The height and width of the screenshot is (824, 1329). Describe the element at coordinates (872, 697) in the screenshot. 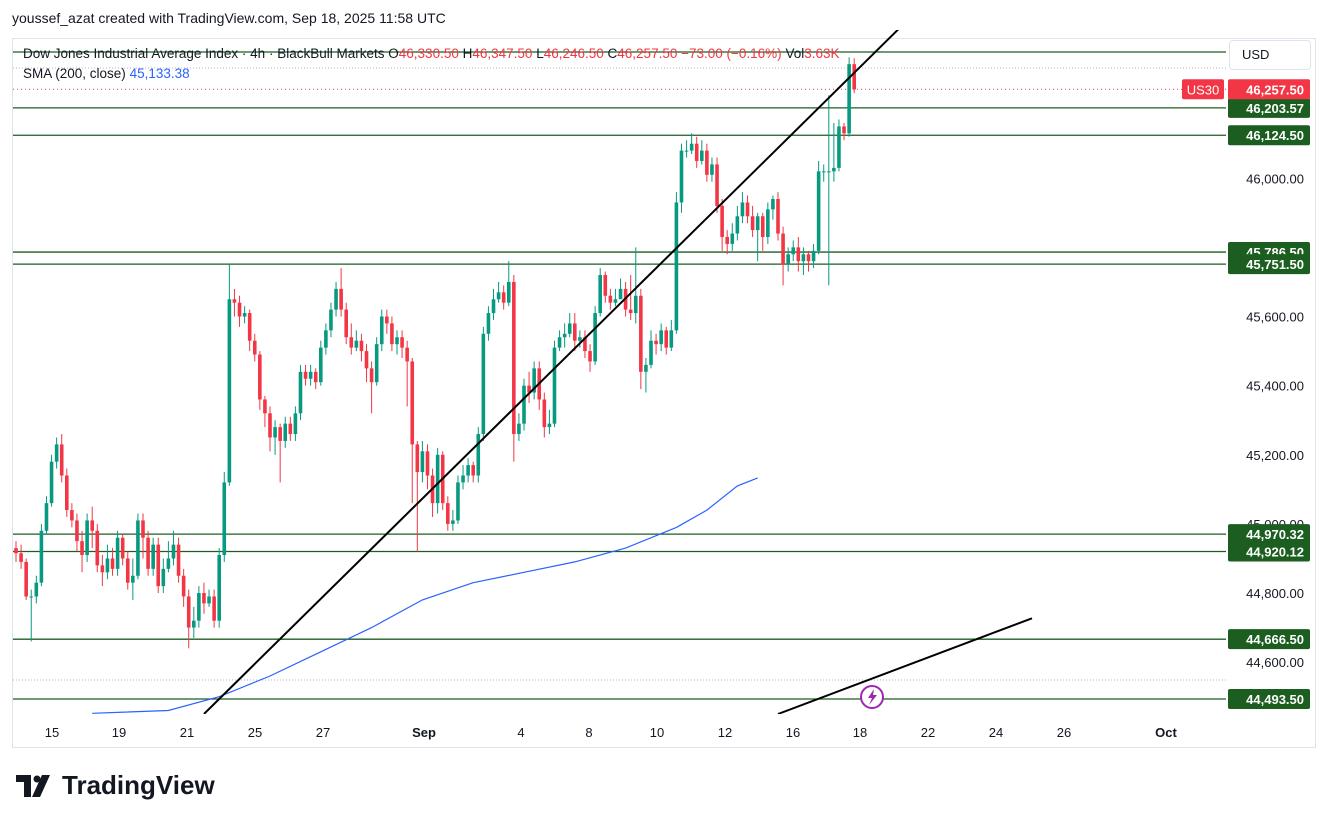

I see `alert-icon` at that location.